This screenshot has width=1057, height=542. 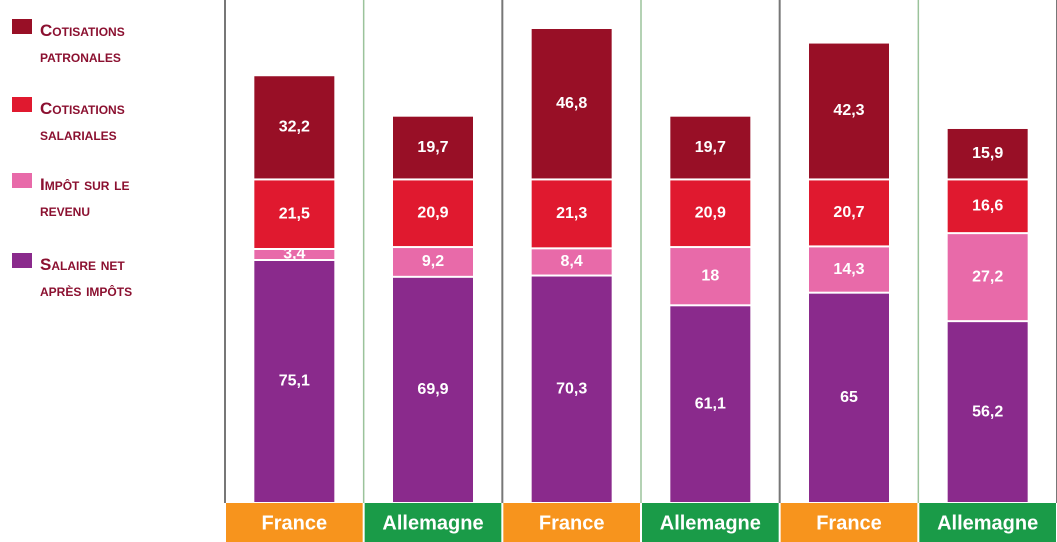 What do you see at coordinates (85, 197) in the screenshot?
I see `legend-label: Impôt sur le revenu` at bounding box center [85, 197].